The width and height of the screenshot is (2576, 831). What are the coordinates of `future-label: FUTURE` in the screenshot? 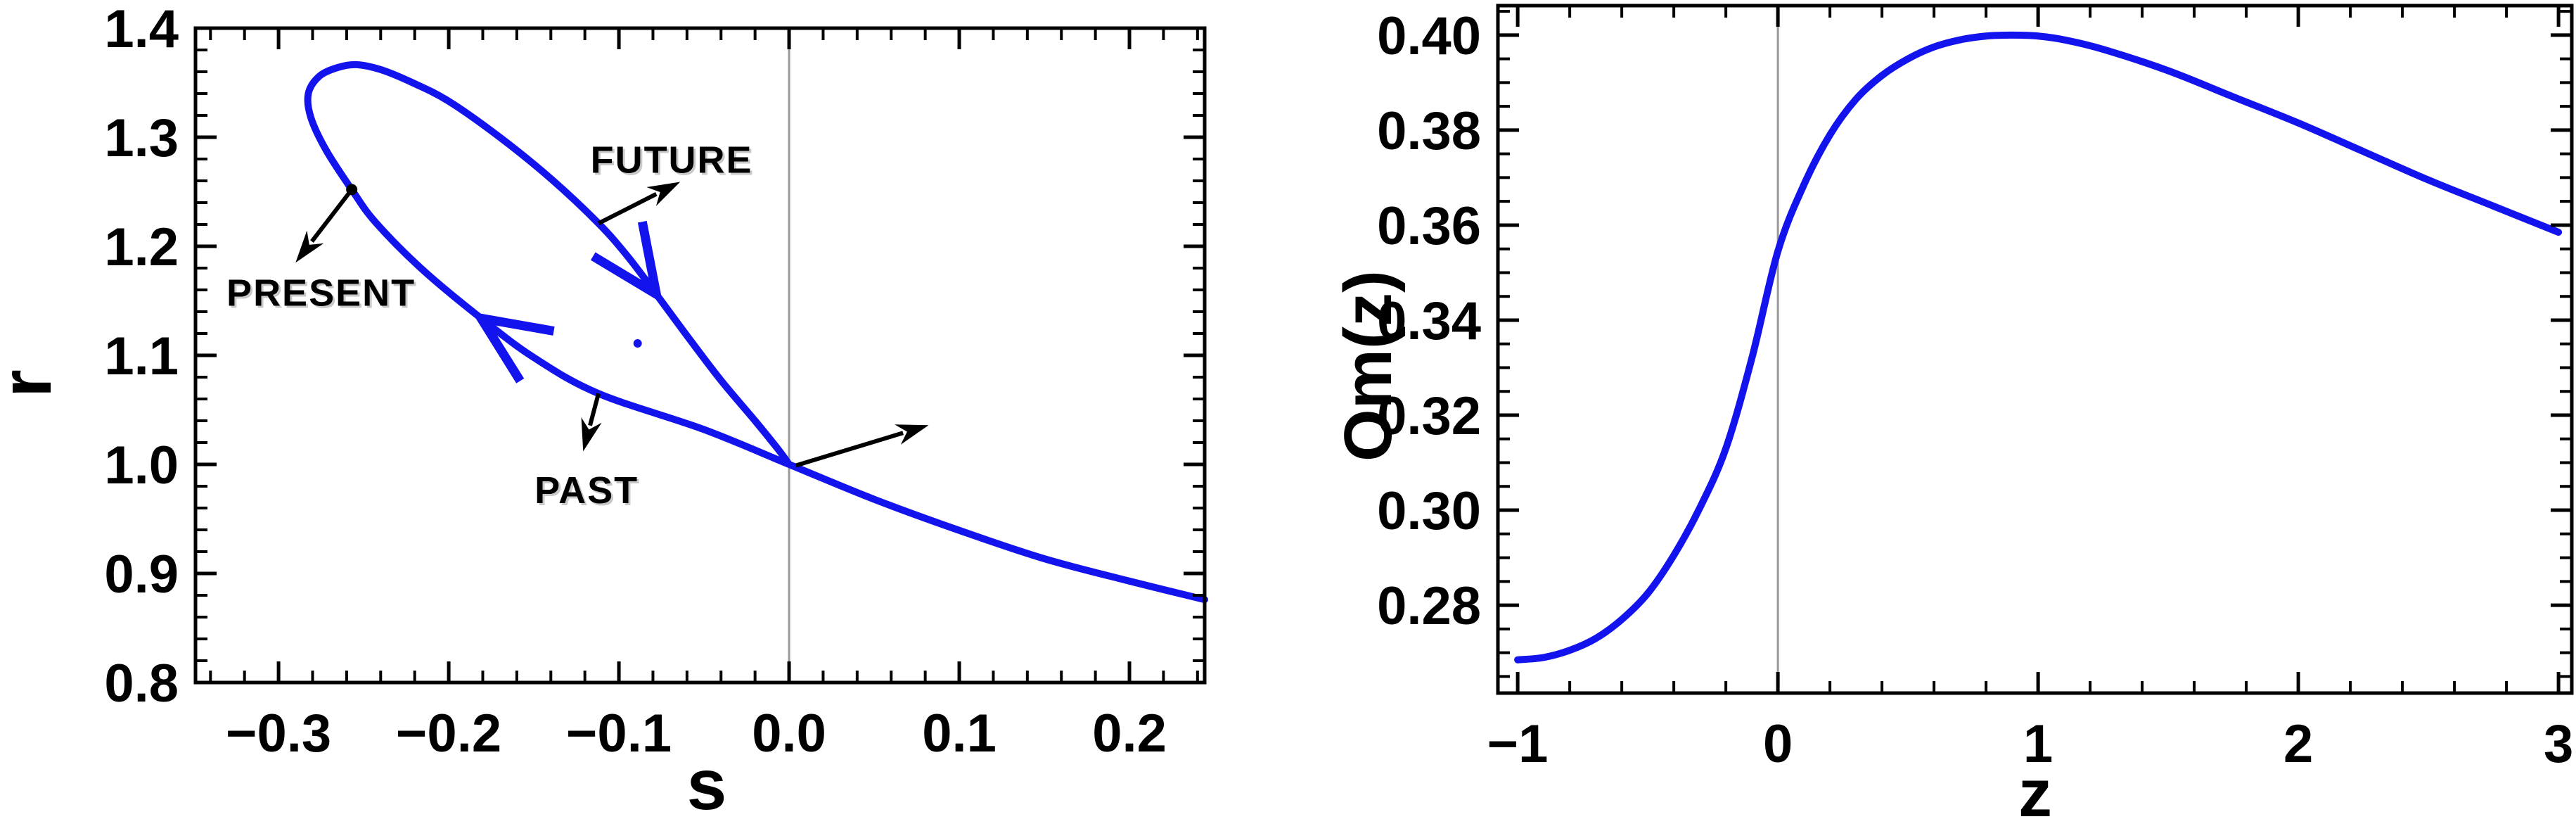 It's located at (672, 160).